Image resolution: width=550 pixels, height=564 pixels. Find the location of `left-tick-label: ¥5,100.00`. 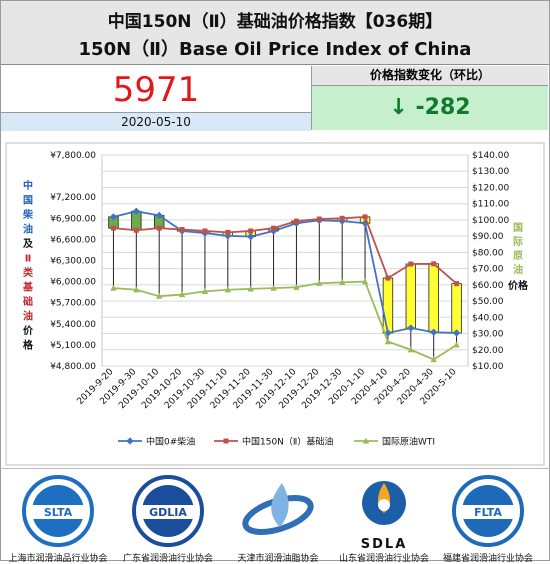

left-tick-label: ¥5,100.00 is located at coordinates (73, 346).